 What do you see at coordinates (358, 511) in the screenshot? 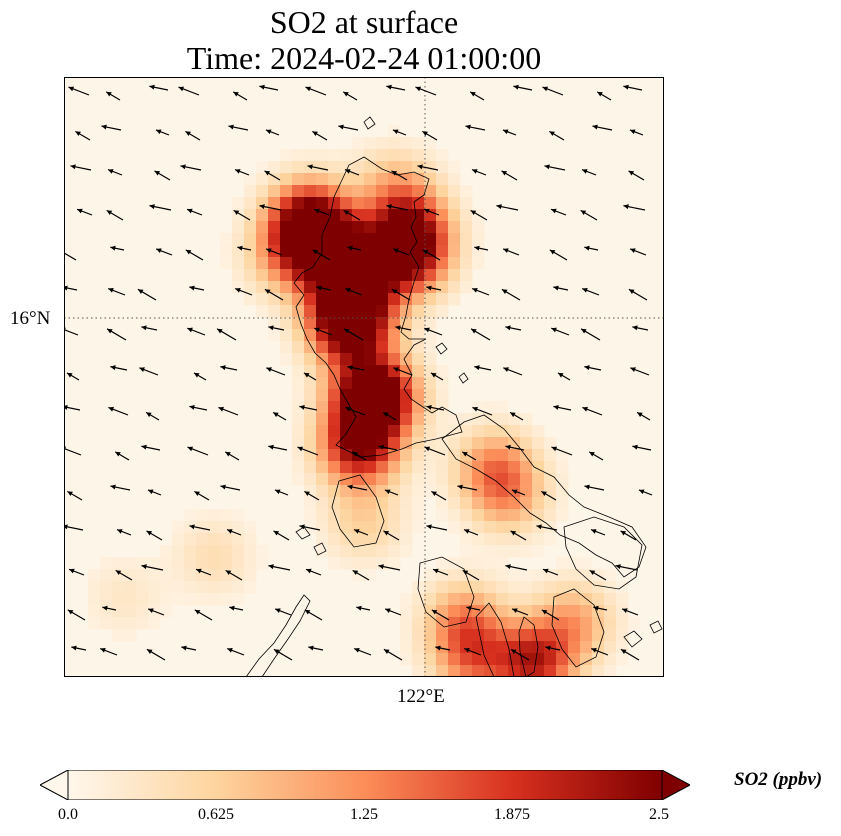
I see `coastline-mindoro` at bounding box center [358, 511].